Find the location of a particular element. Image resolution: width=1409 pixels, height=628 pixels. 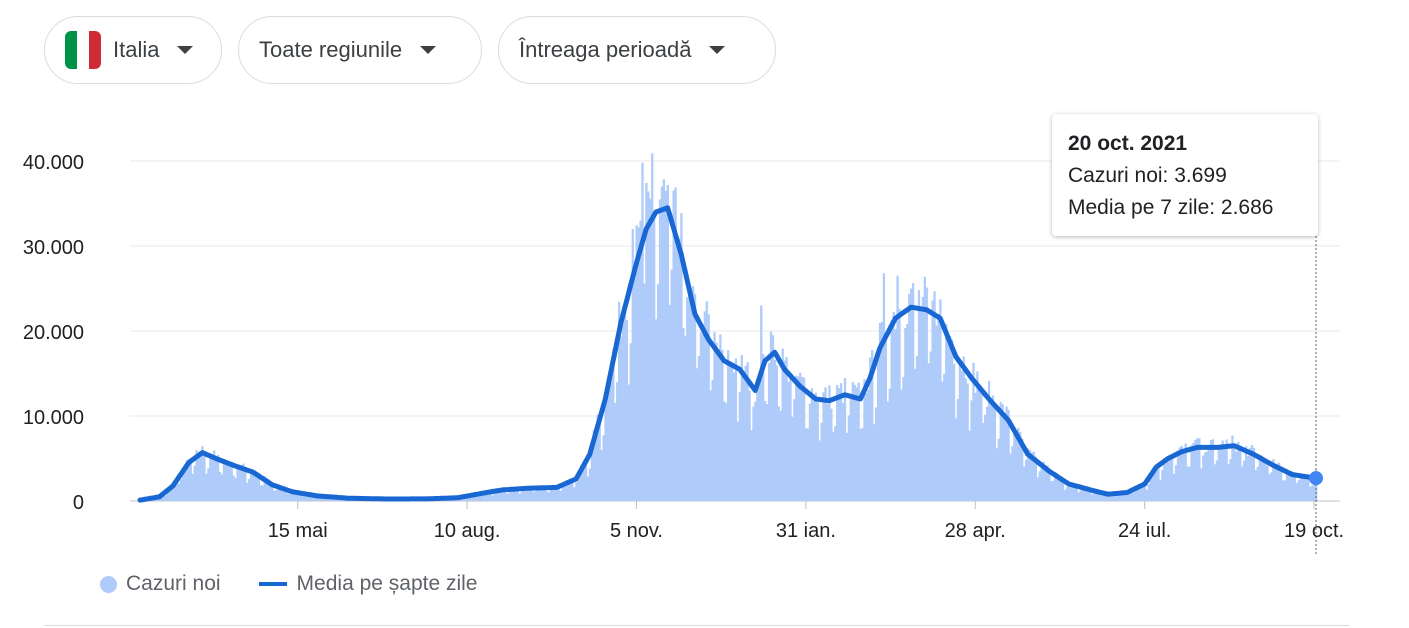

region-selector: Toate regiunile is located at coordinates (360, 50).